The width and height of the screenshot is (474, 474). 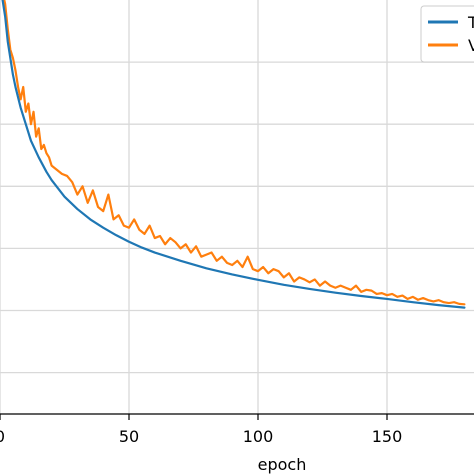 I want to click on legend-box, so click(x=447, y=34).